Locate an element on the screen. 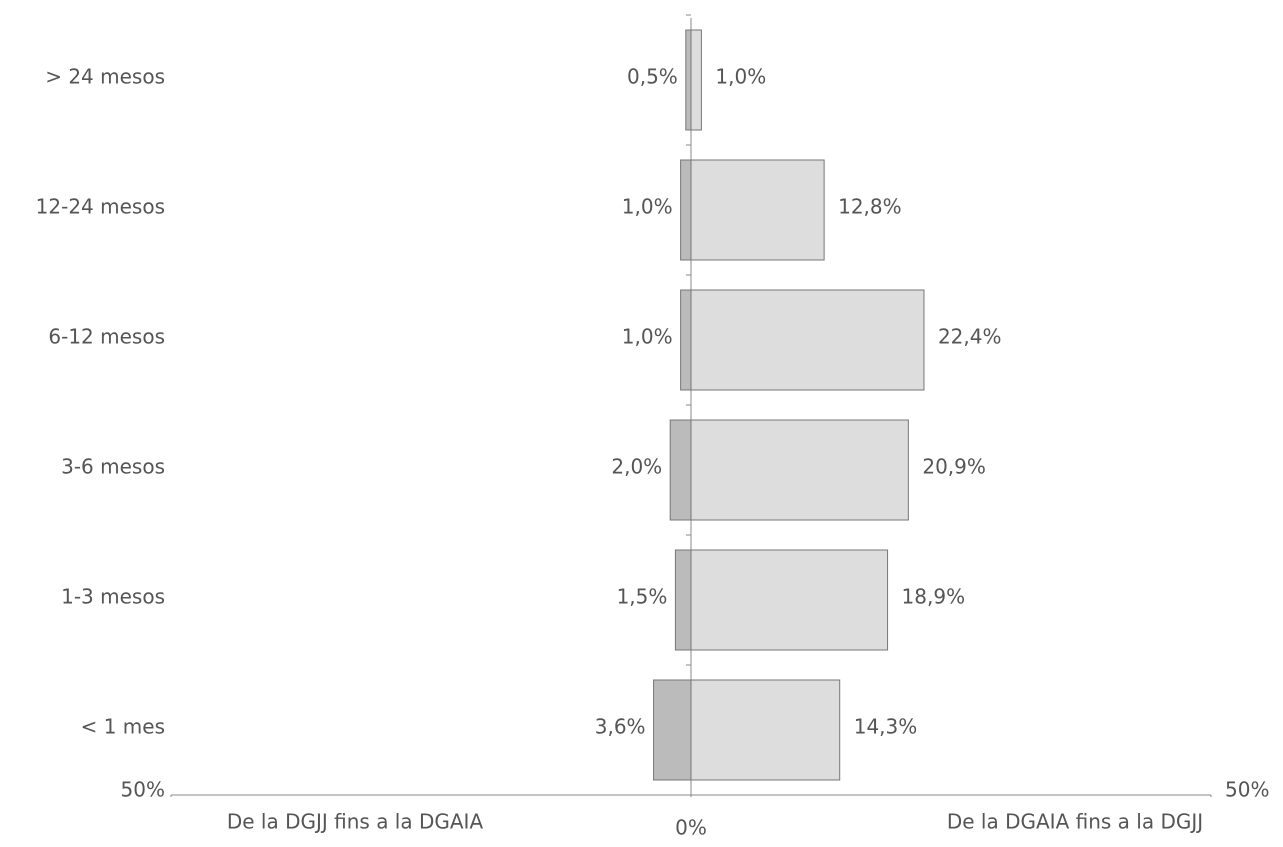  category-label: 3-6 mesos is located at coordinates (113, 467).